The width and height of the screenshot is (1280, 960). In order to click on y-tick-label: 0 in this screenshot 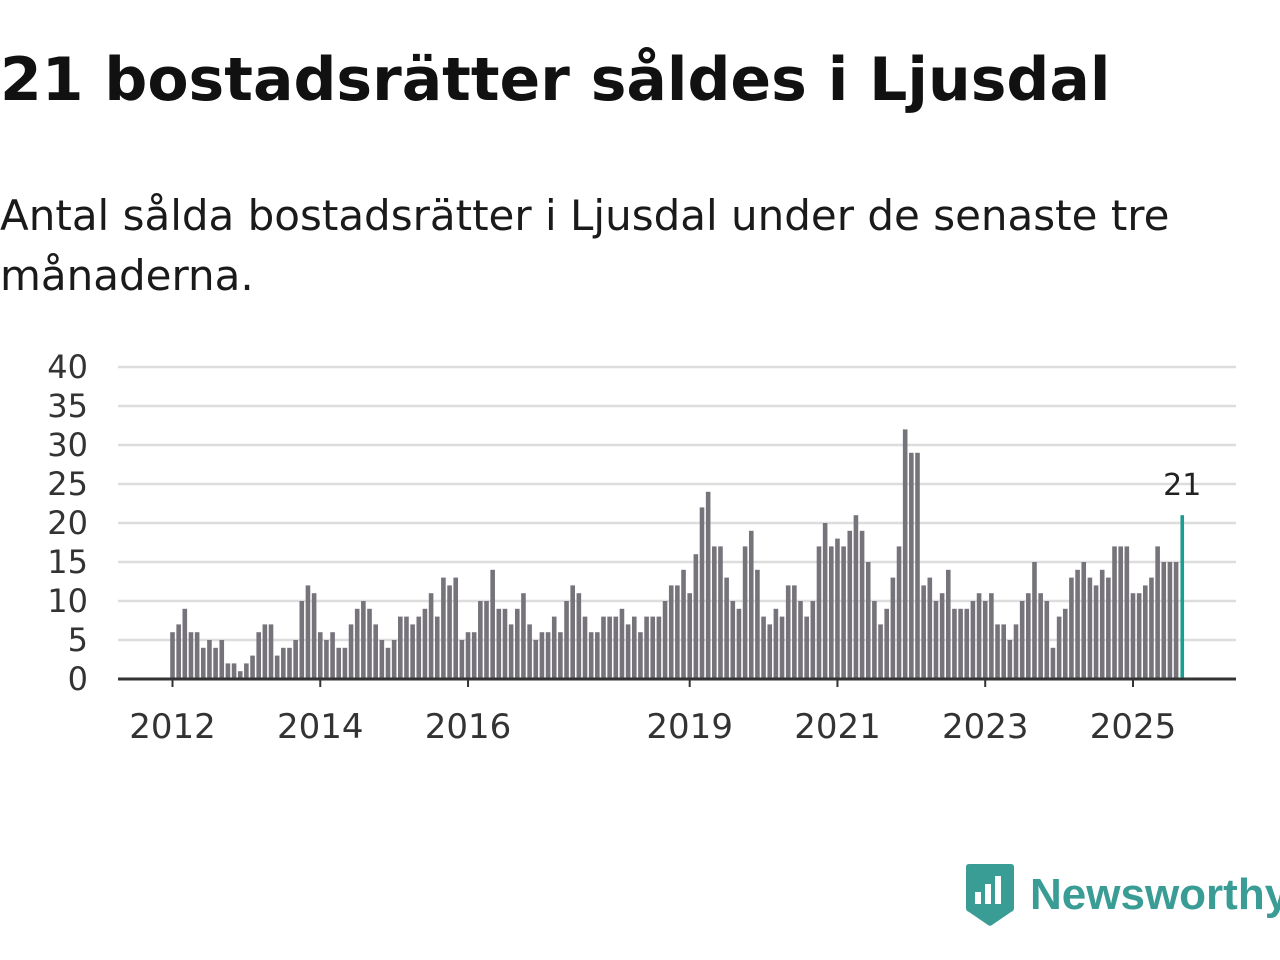, I will do `click(78, 679)`.